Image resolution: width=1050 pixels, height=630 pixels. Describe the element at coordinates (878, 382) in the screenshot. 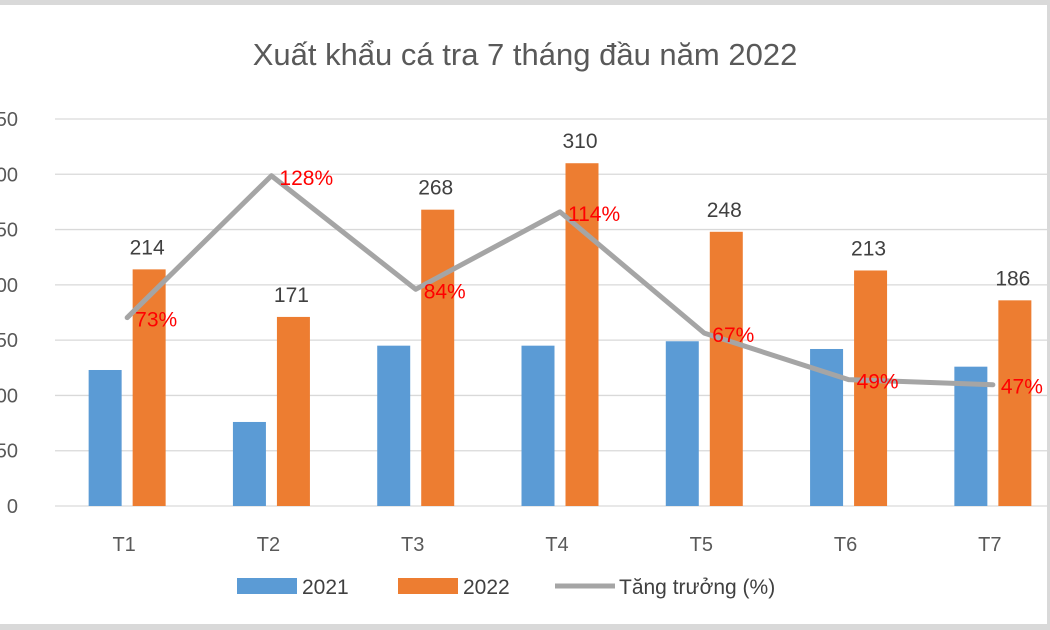

I see `growth-label: 49%` at that location.